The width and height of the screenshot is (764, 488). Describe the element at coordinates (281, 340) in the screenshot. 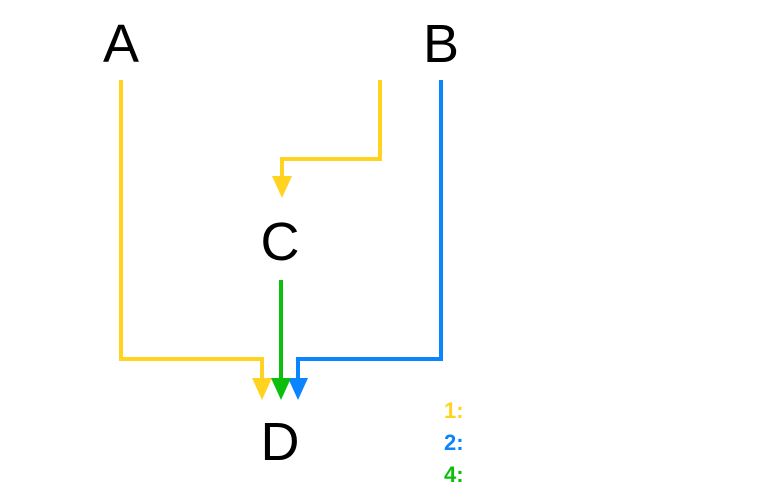

I see `edge-c-to-d` at that location.